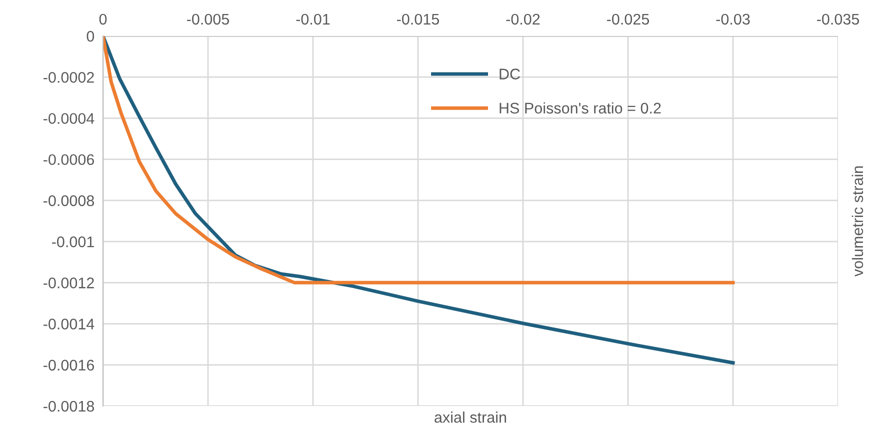  Describe the element at coordinates (69, 406) in the screenshot. I see `y-tick-label: -0.0018` at that location.